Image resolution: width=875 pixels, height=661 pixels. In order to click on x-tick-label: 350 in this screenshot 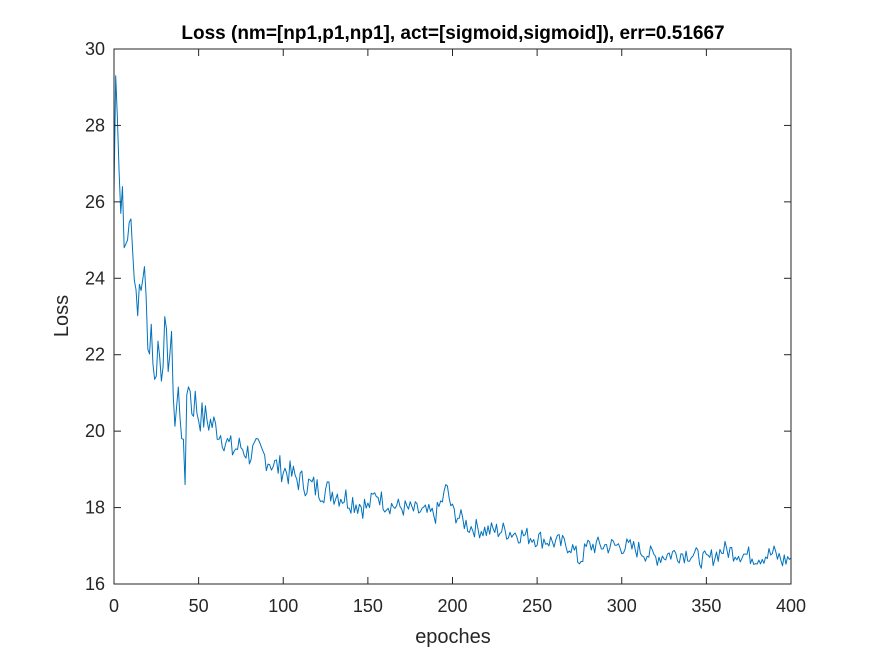, I will do `click(706, 606)`.